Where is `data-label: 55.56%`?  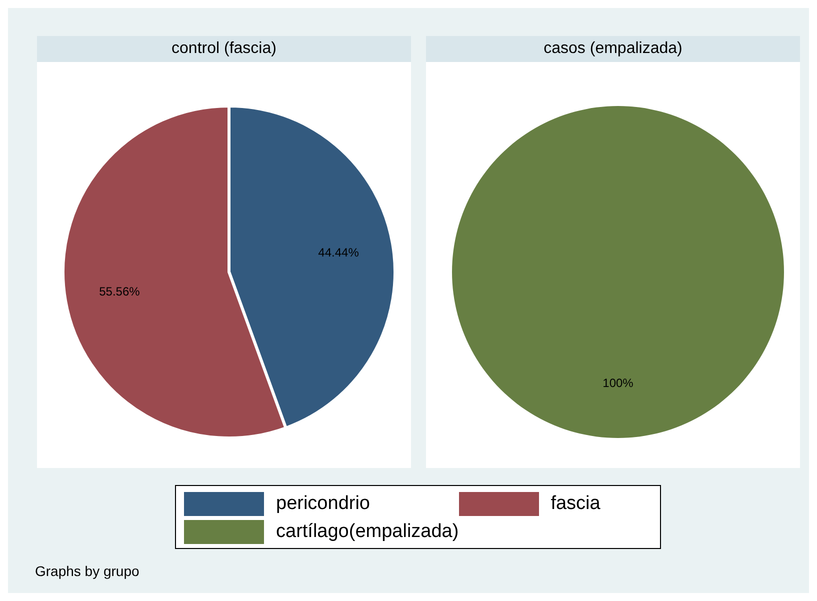 data-label: 55.56% is located at coordinates (119, 291).